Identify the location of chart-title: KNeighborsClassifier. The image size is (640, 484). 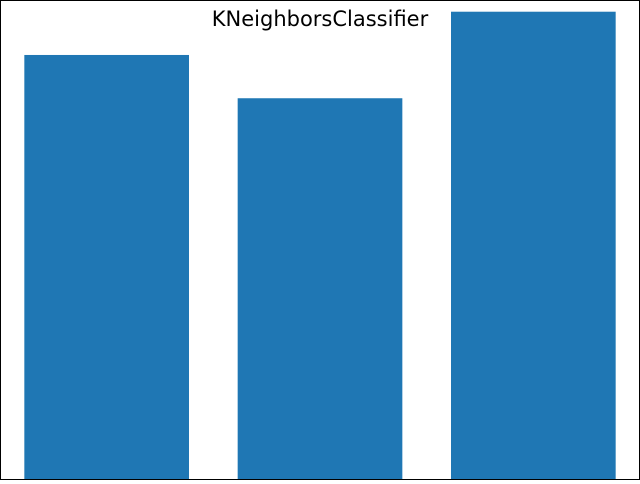
(320, 19).